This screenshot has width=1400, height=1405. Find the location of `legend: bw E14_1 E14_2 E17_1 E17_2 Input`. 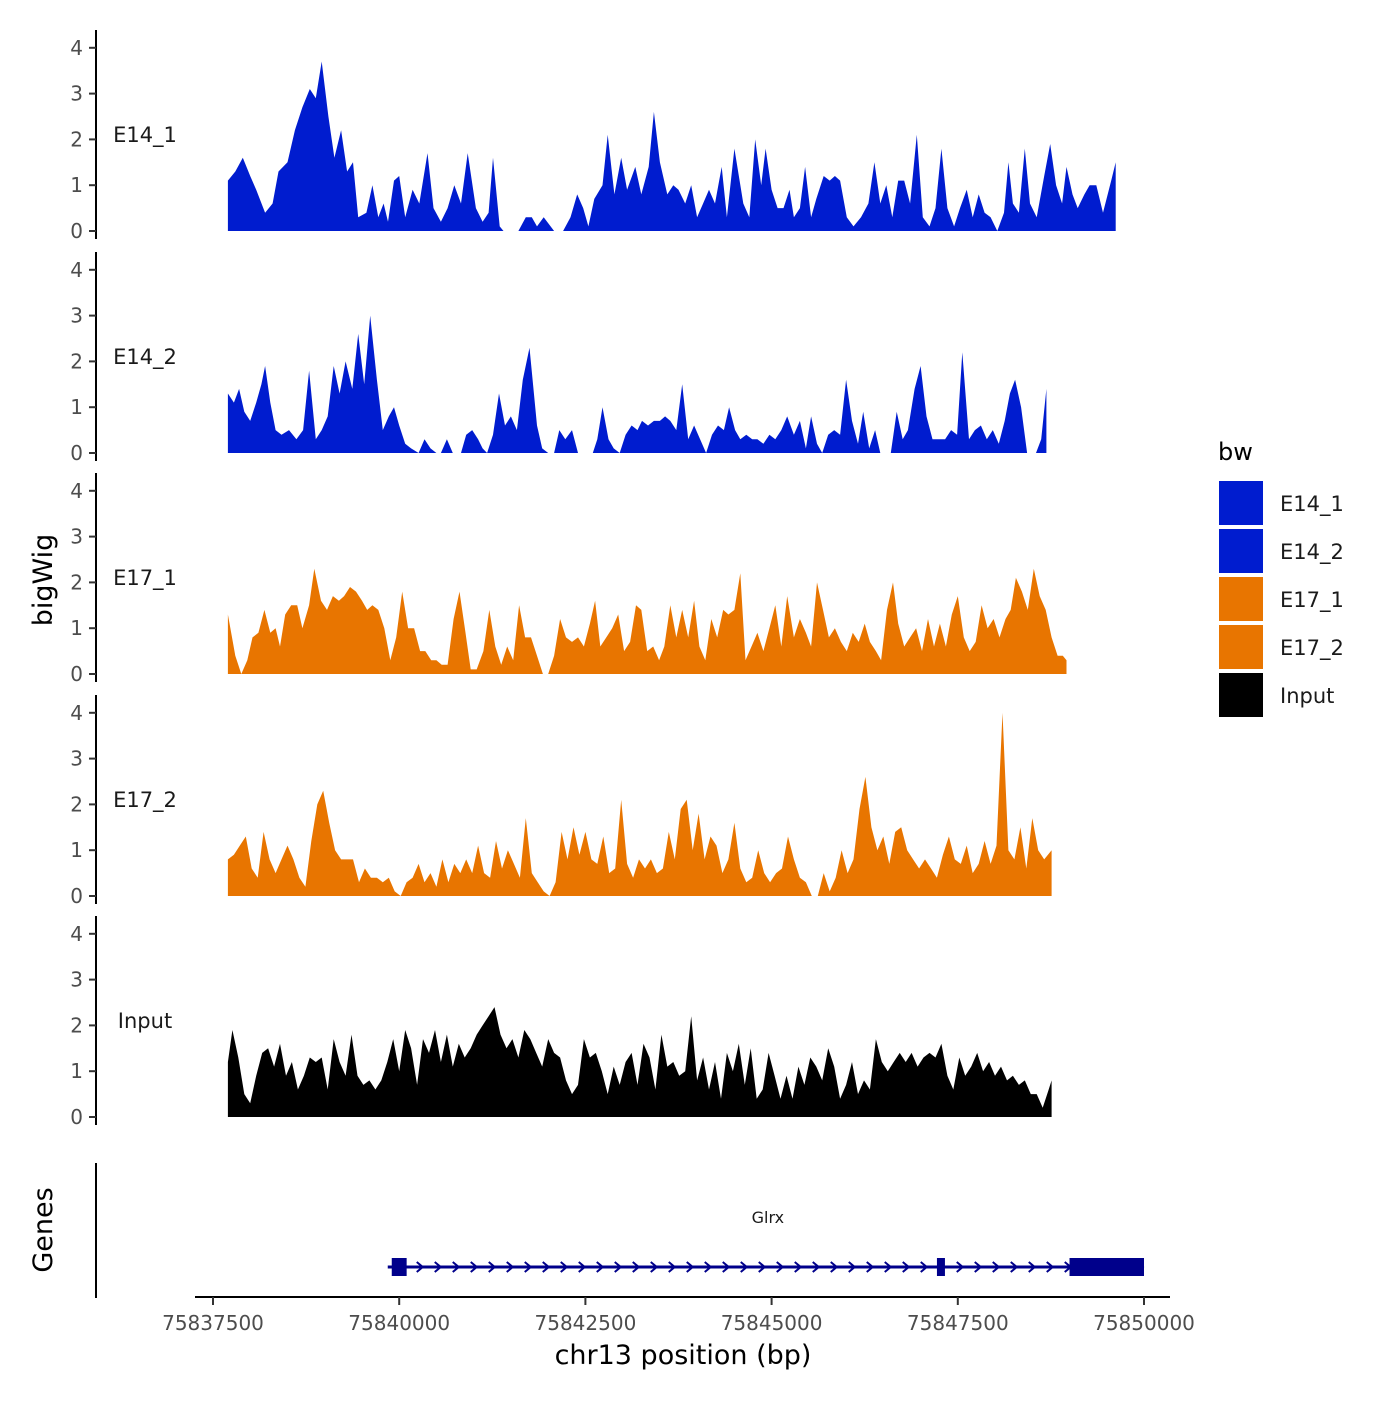

legend: bw E14_1 E14_2 E17_1 E17_2 Input is located at coordinates (1280, 578).